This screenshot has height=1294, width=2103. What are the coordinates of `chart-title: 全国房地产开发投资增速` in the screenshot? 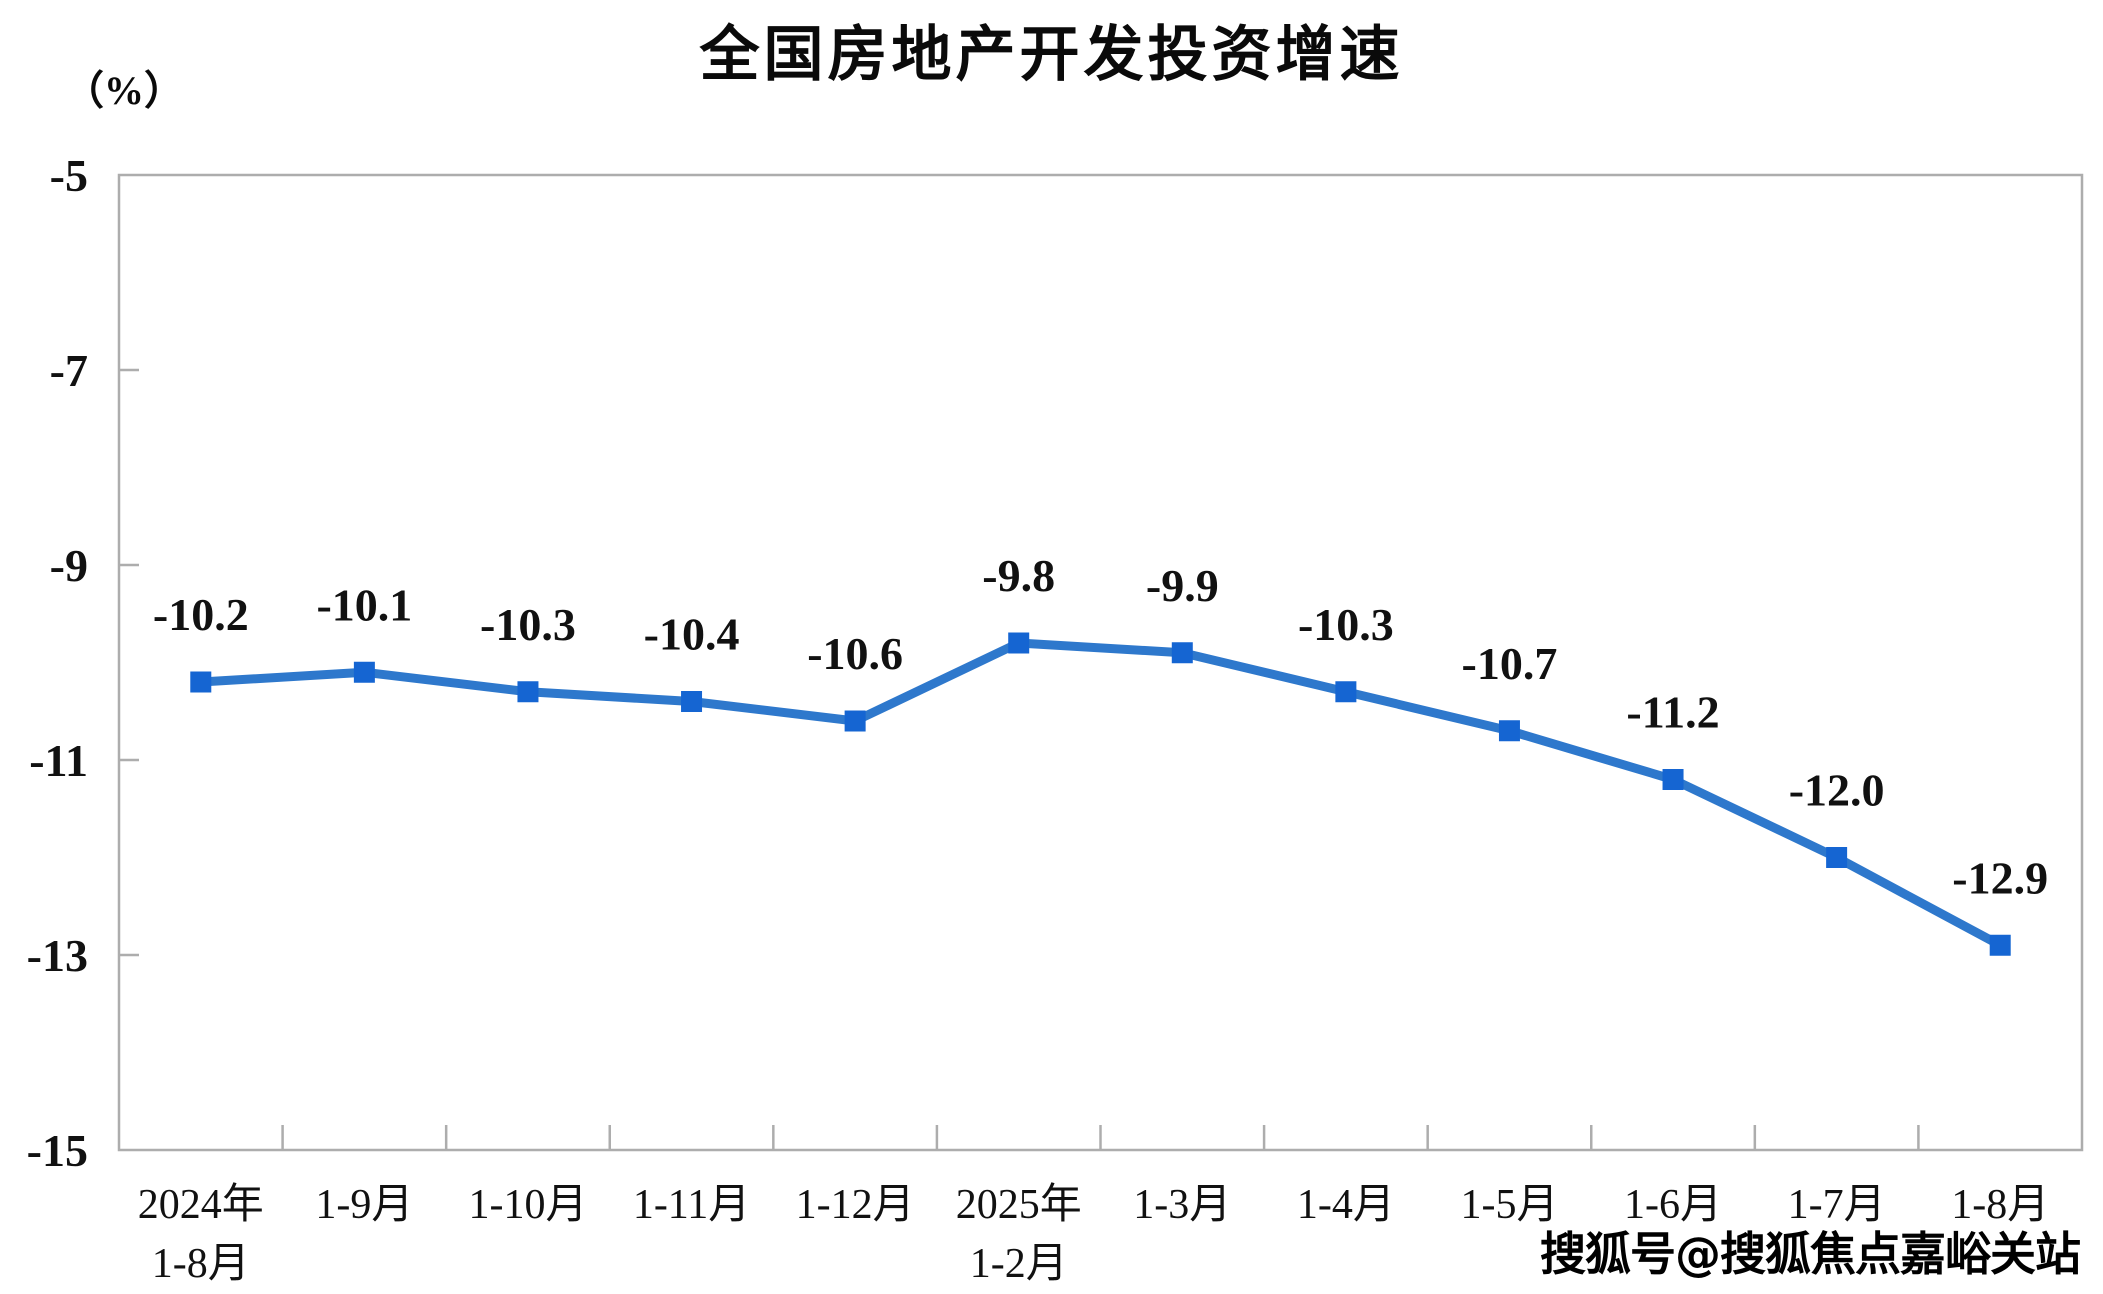 It's located at (1051, 55).